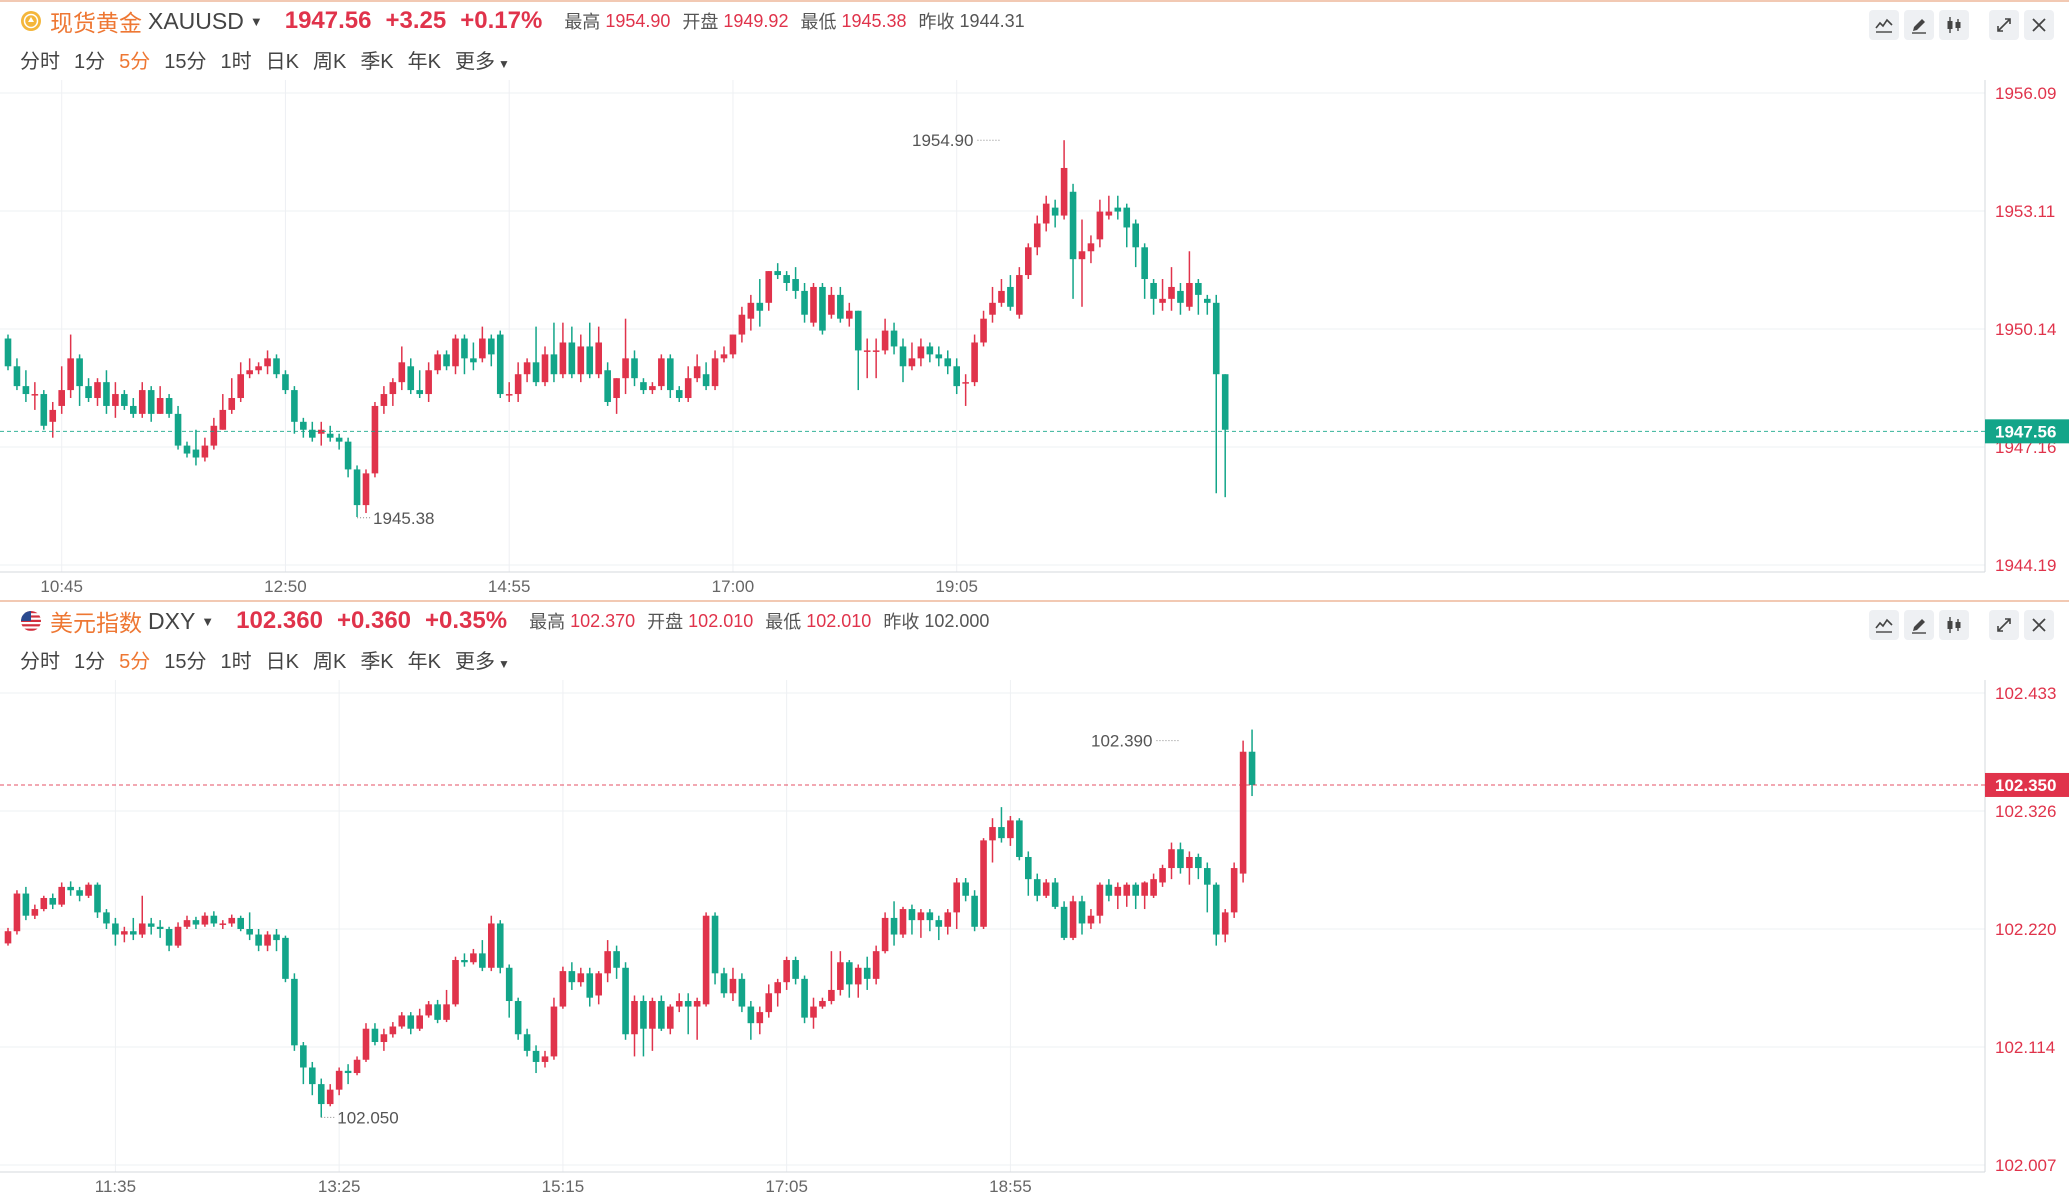 This screenshot has width=2069, height=1200. What do you see at coordinates (172, 620) in the screenshot?
I see `symbol-code: DXY` at bounding box center [172, 620].